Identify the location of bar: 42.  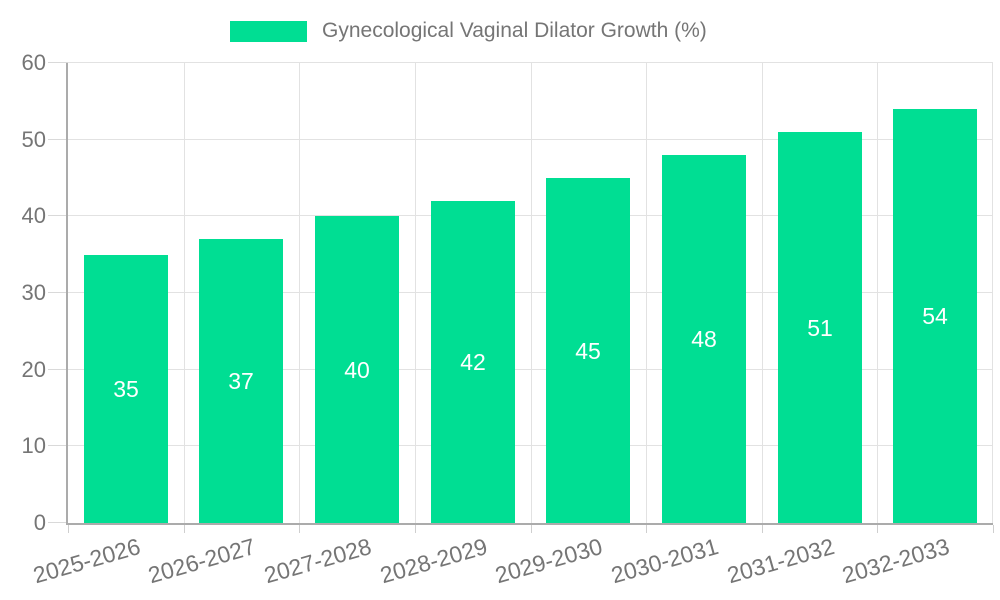
(473, 362).